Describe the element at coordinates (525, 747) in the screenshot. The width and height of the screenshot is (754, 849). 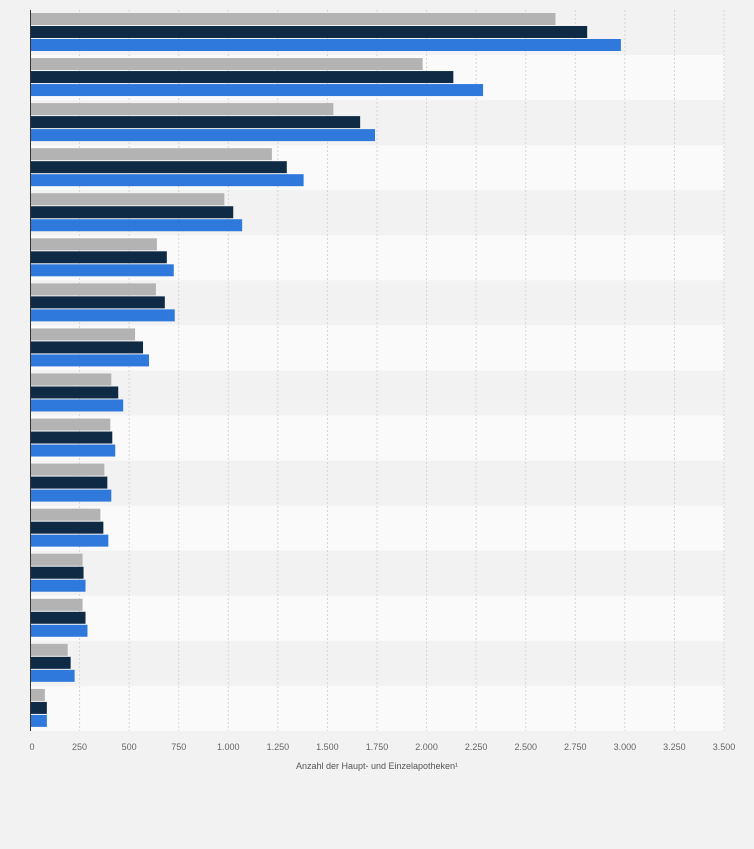
I see `x-tick-label: 2.500` at that location.